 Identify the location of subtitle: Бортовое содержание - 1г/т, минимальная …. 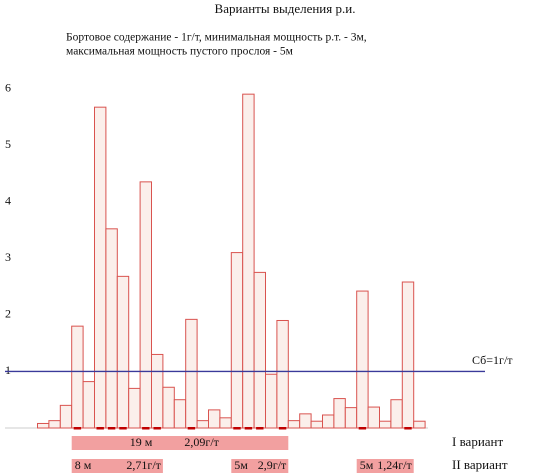
(216, 38).